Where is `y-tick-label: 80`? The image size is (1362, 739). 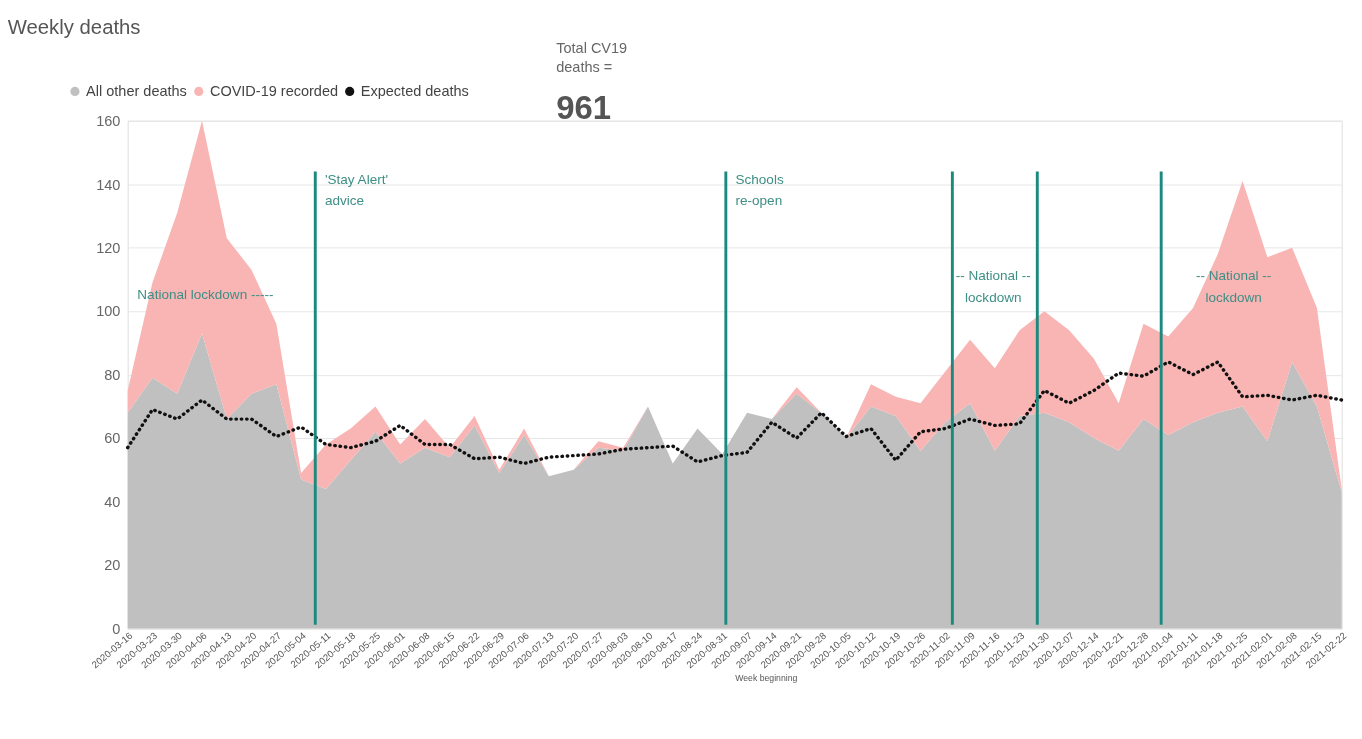
y-tick-label: 80 is located at coordinates (112, 374).